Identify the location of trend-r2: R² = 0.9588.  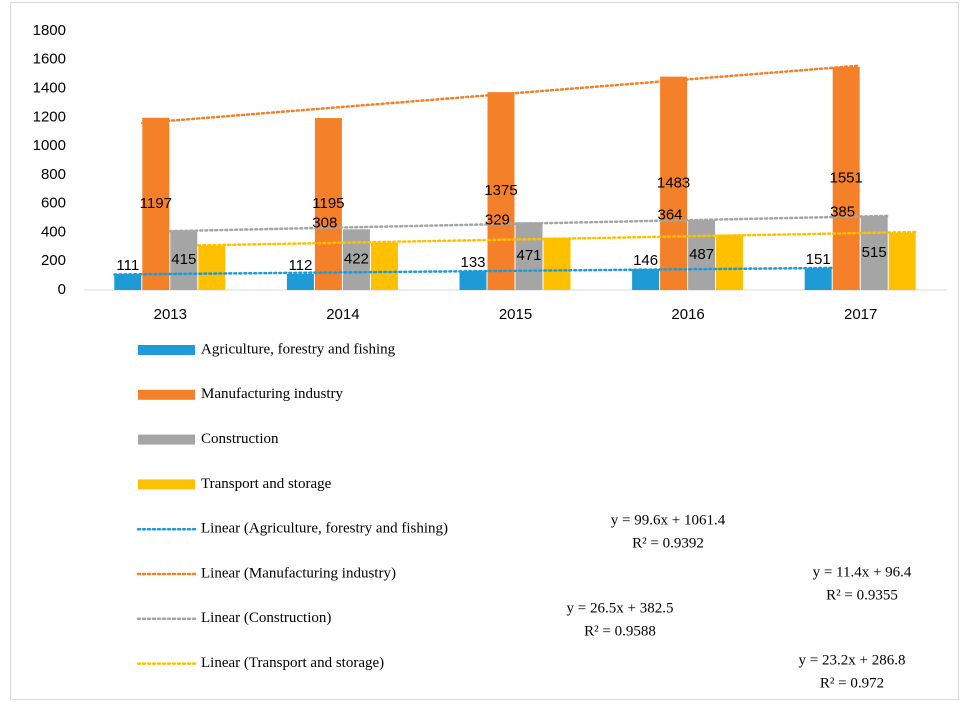
(620, 631).